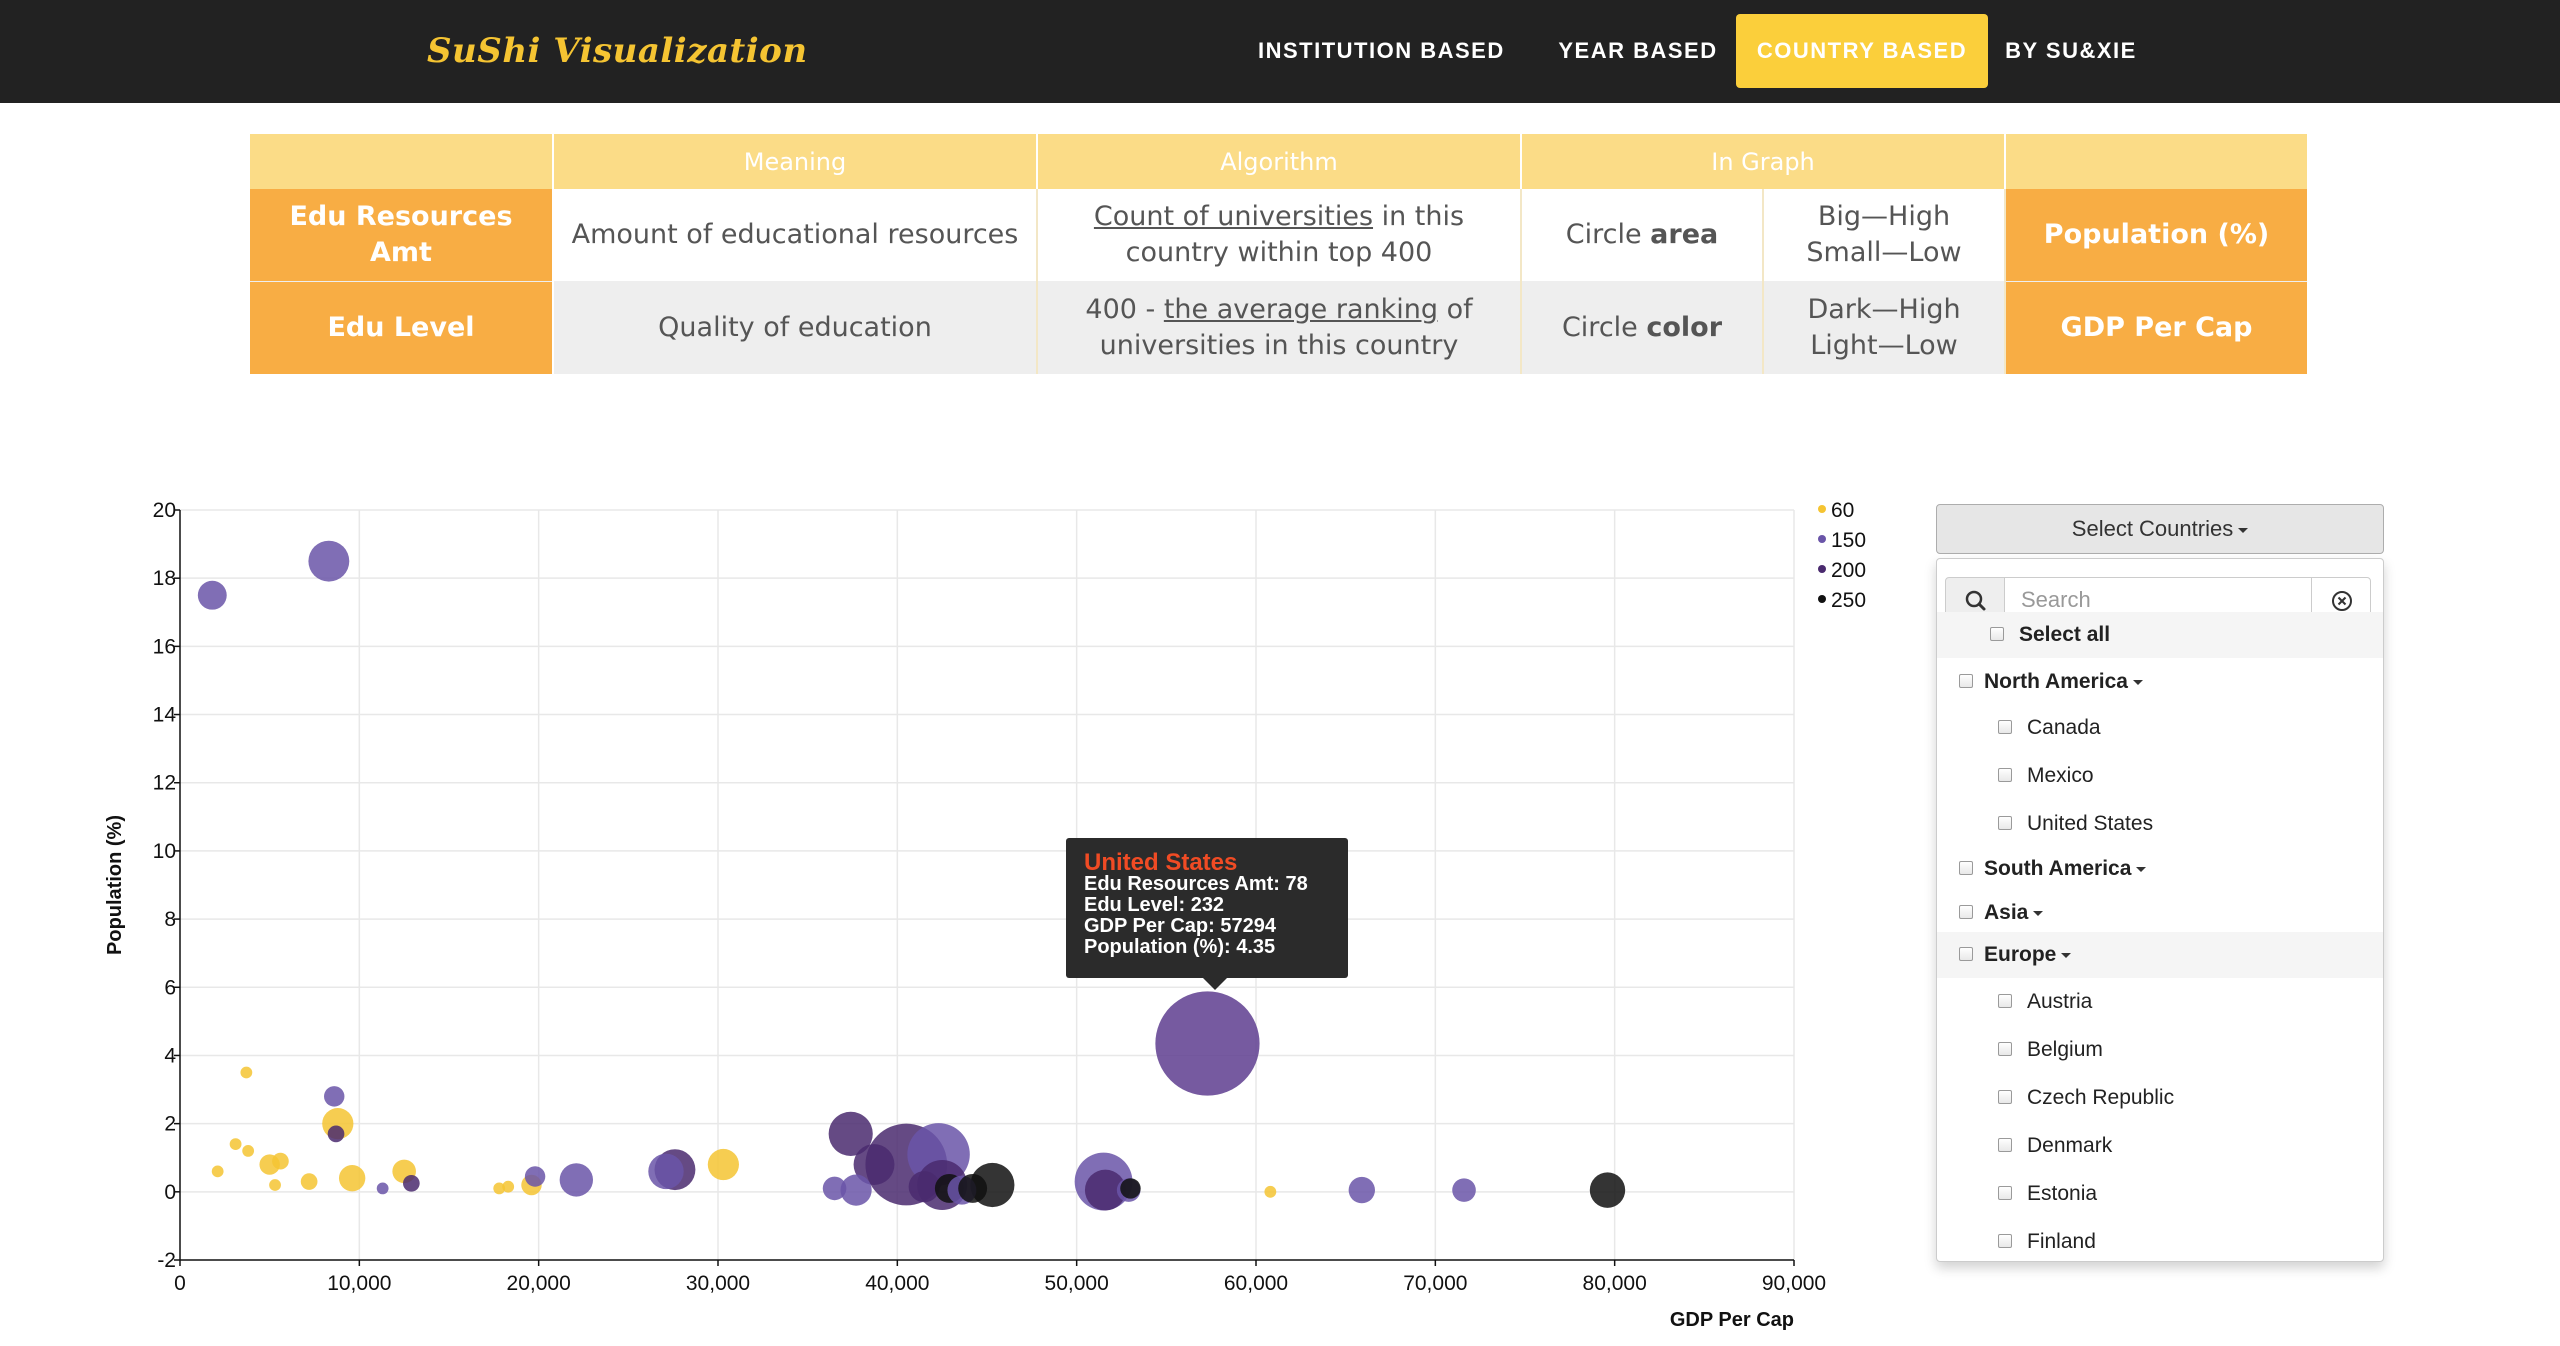 The width and height of the screenshot is (2560, 1346). What do you see at coordinates (1764, 161) in the screenshot?
I see `header-in-graph: In Graph` at bounding box center [1764, 161].